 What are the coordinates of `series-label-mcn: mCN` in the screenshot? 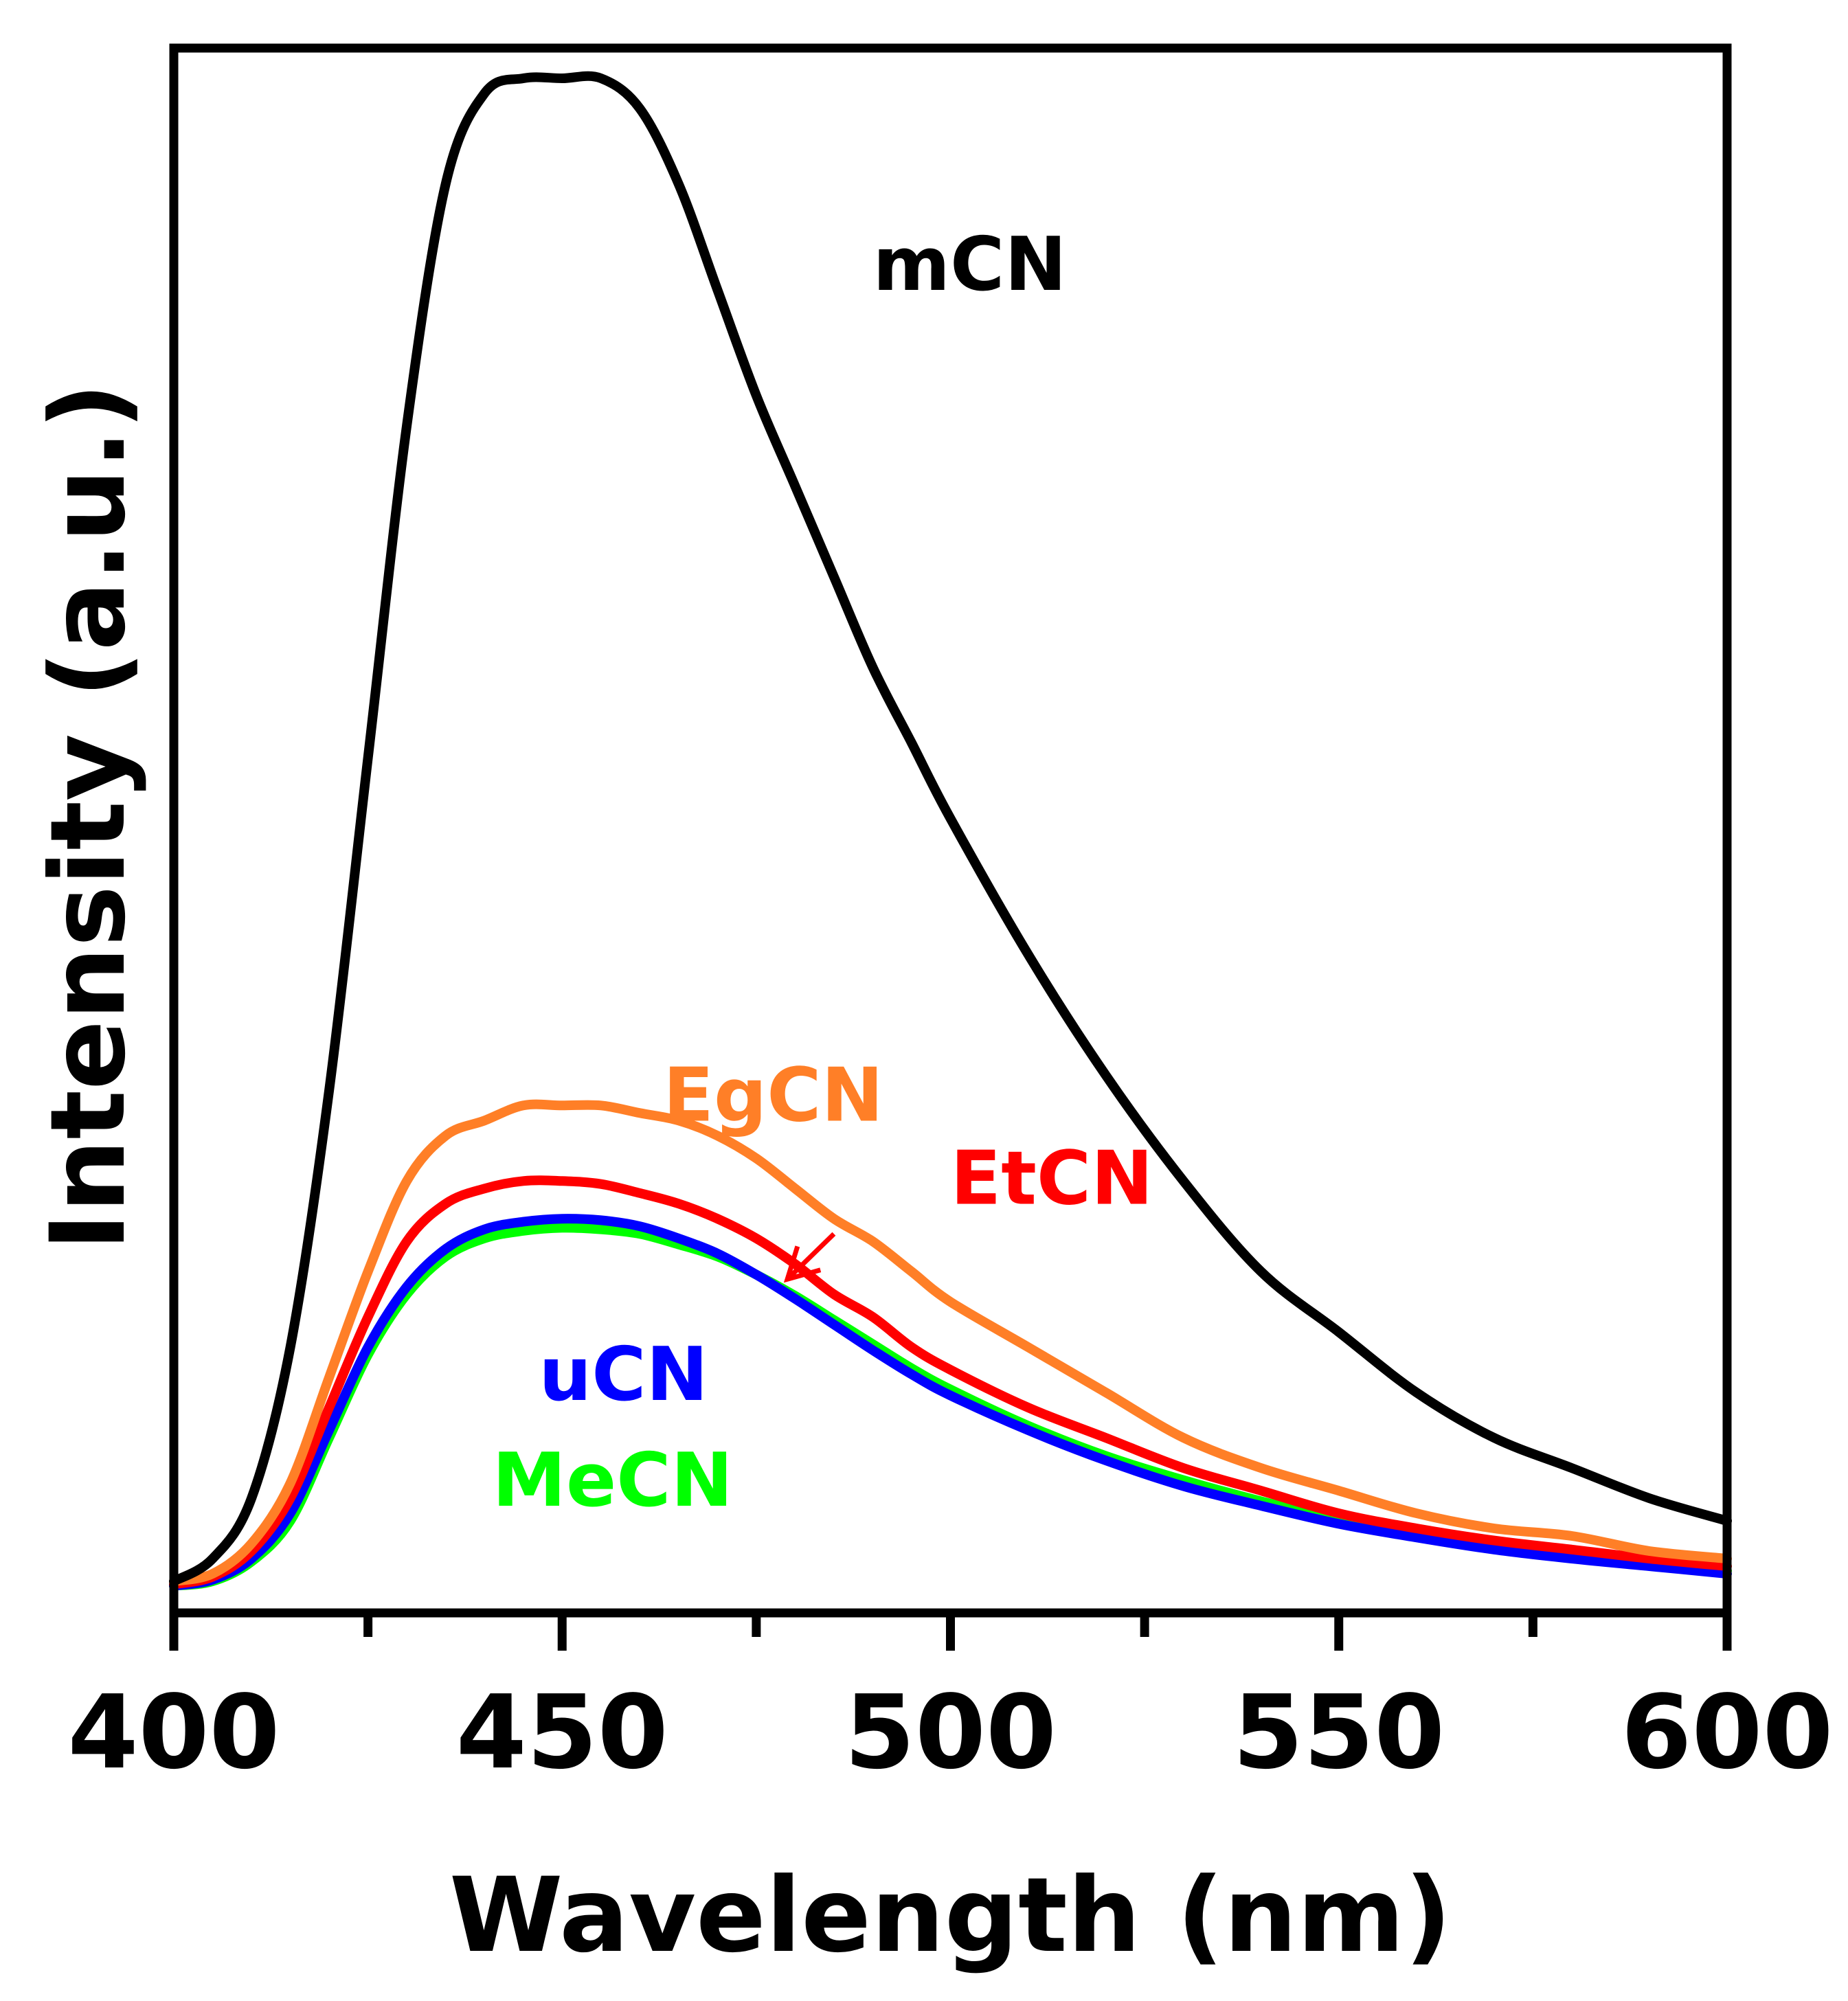 It's located at (969, 265).